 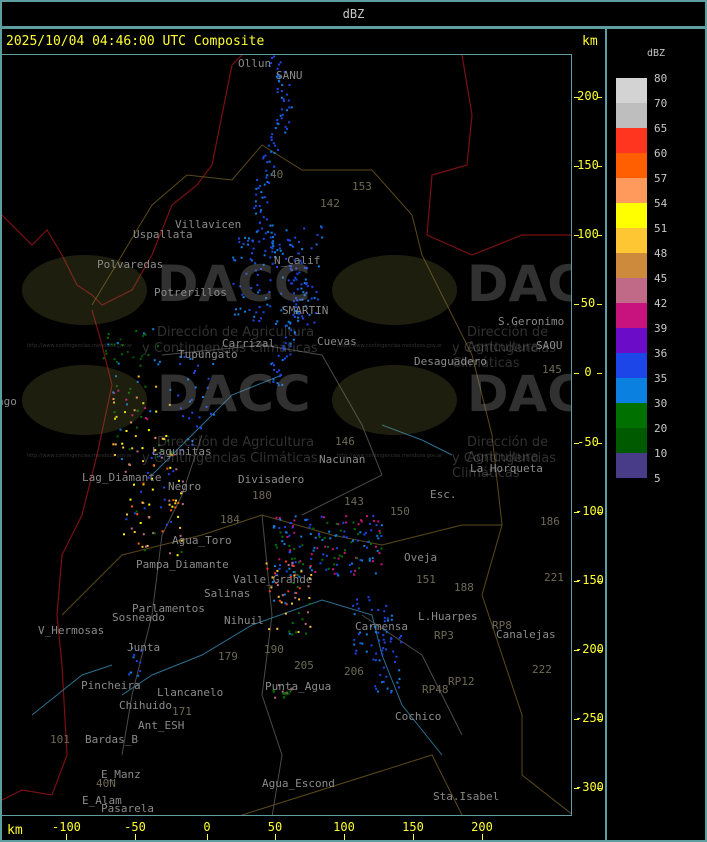 I want to click on route-label: 40N, so click(x=106, y=783).